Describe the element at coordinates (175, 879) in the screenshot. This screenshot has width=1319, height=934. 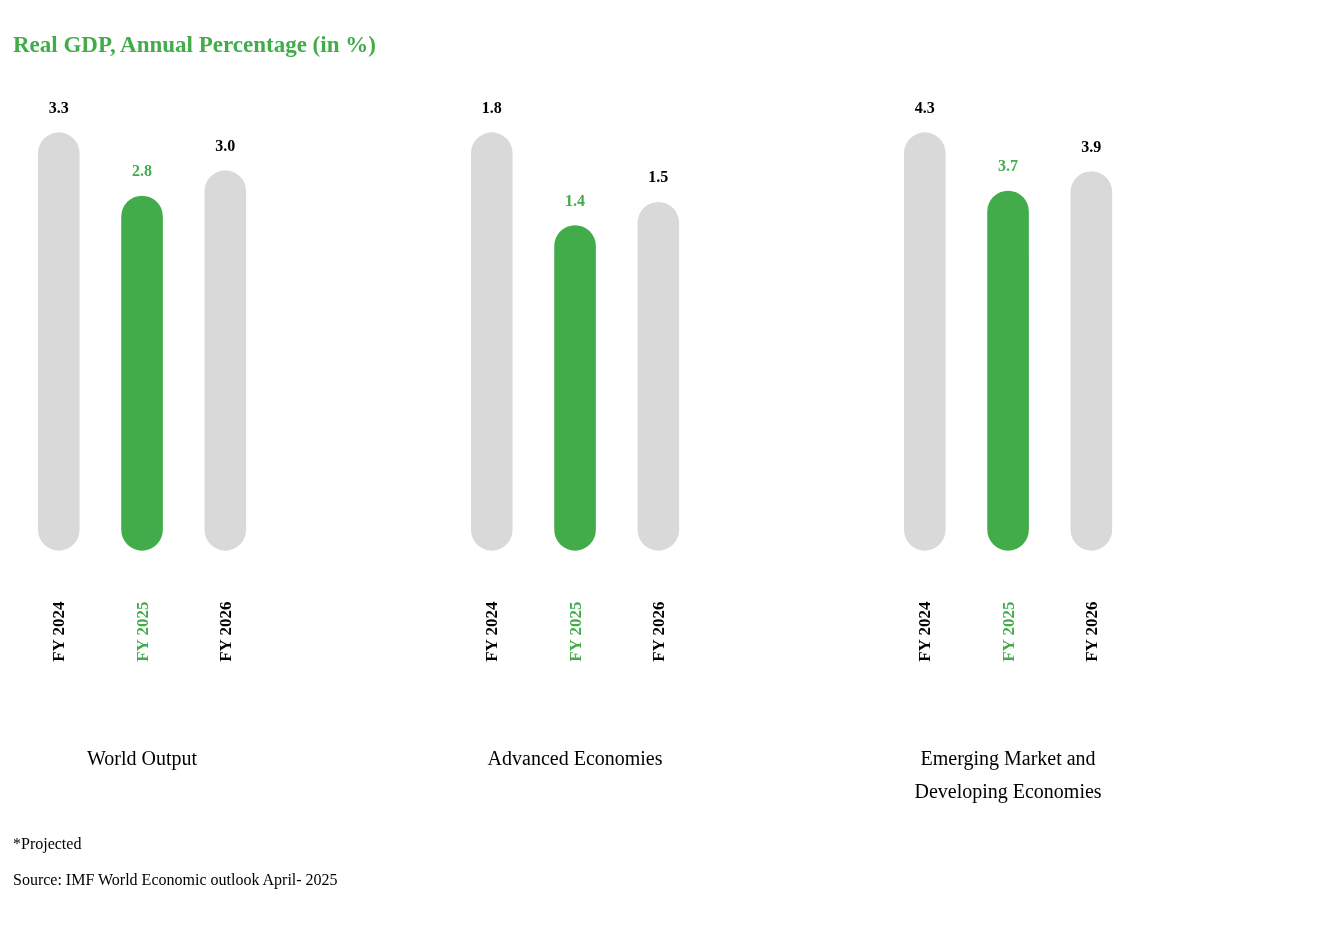
I see `source-note: Source: IMF World Economic outlook April- 2025` at that location.